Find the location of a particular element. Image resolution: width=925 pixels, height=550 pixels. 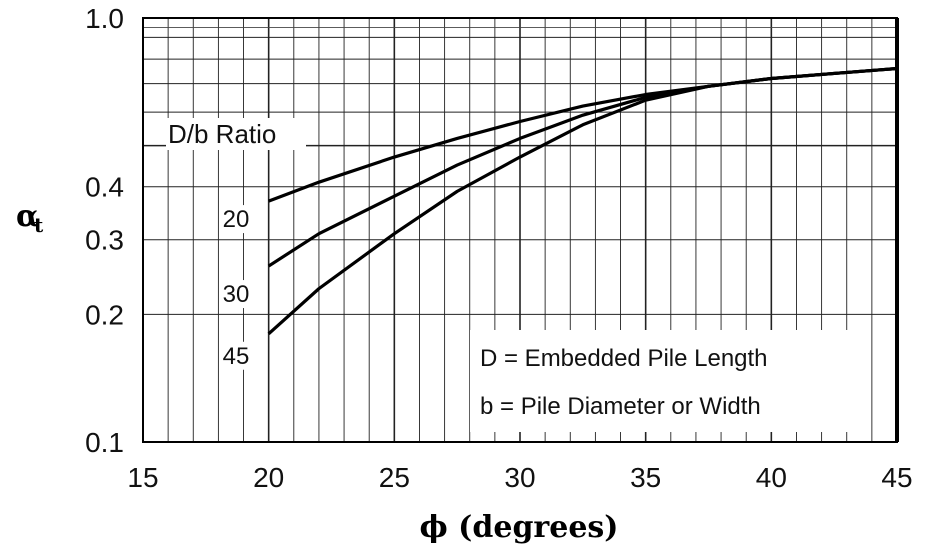

y-tick-label: 0.1 is located at coordinates (104, 442).